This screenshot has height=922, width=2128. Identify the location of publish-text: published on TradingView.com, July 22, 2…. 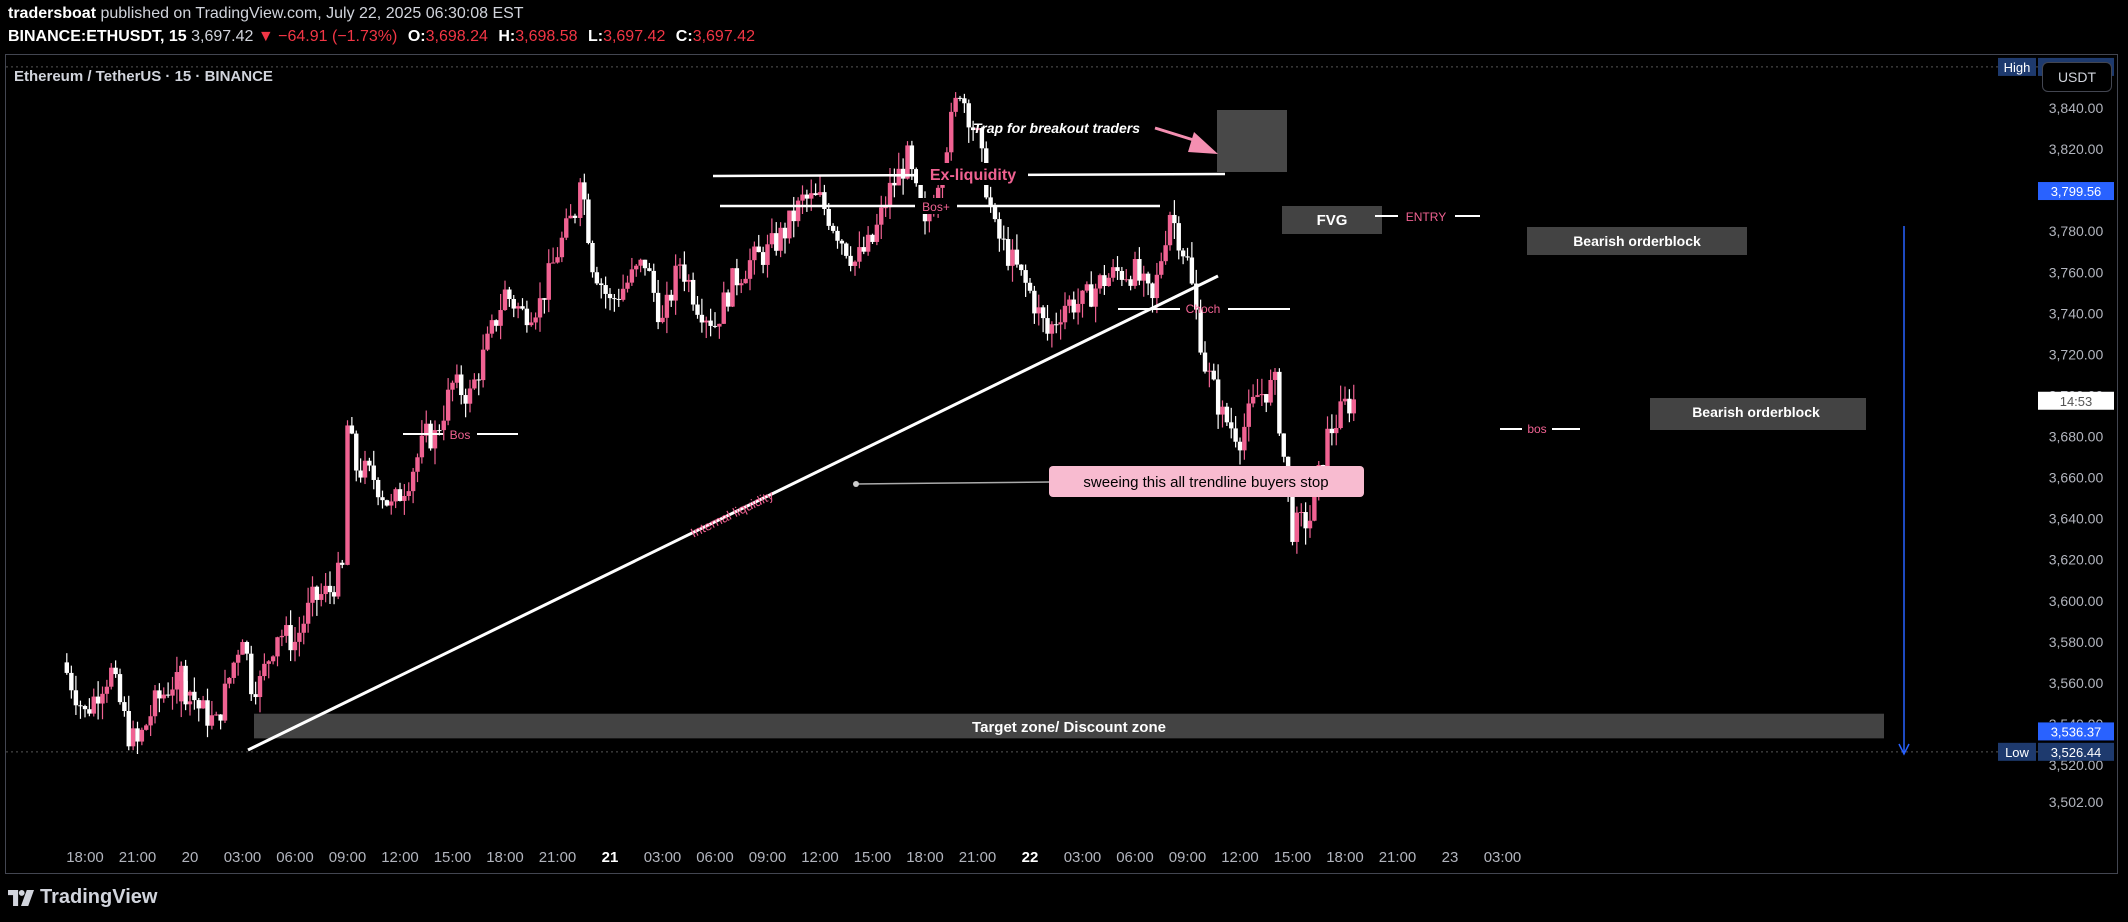
(312, 13).